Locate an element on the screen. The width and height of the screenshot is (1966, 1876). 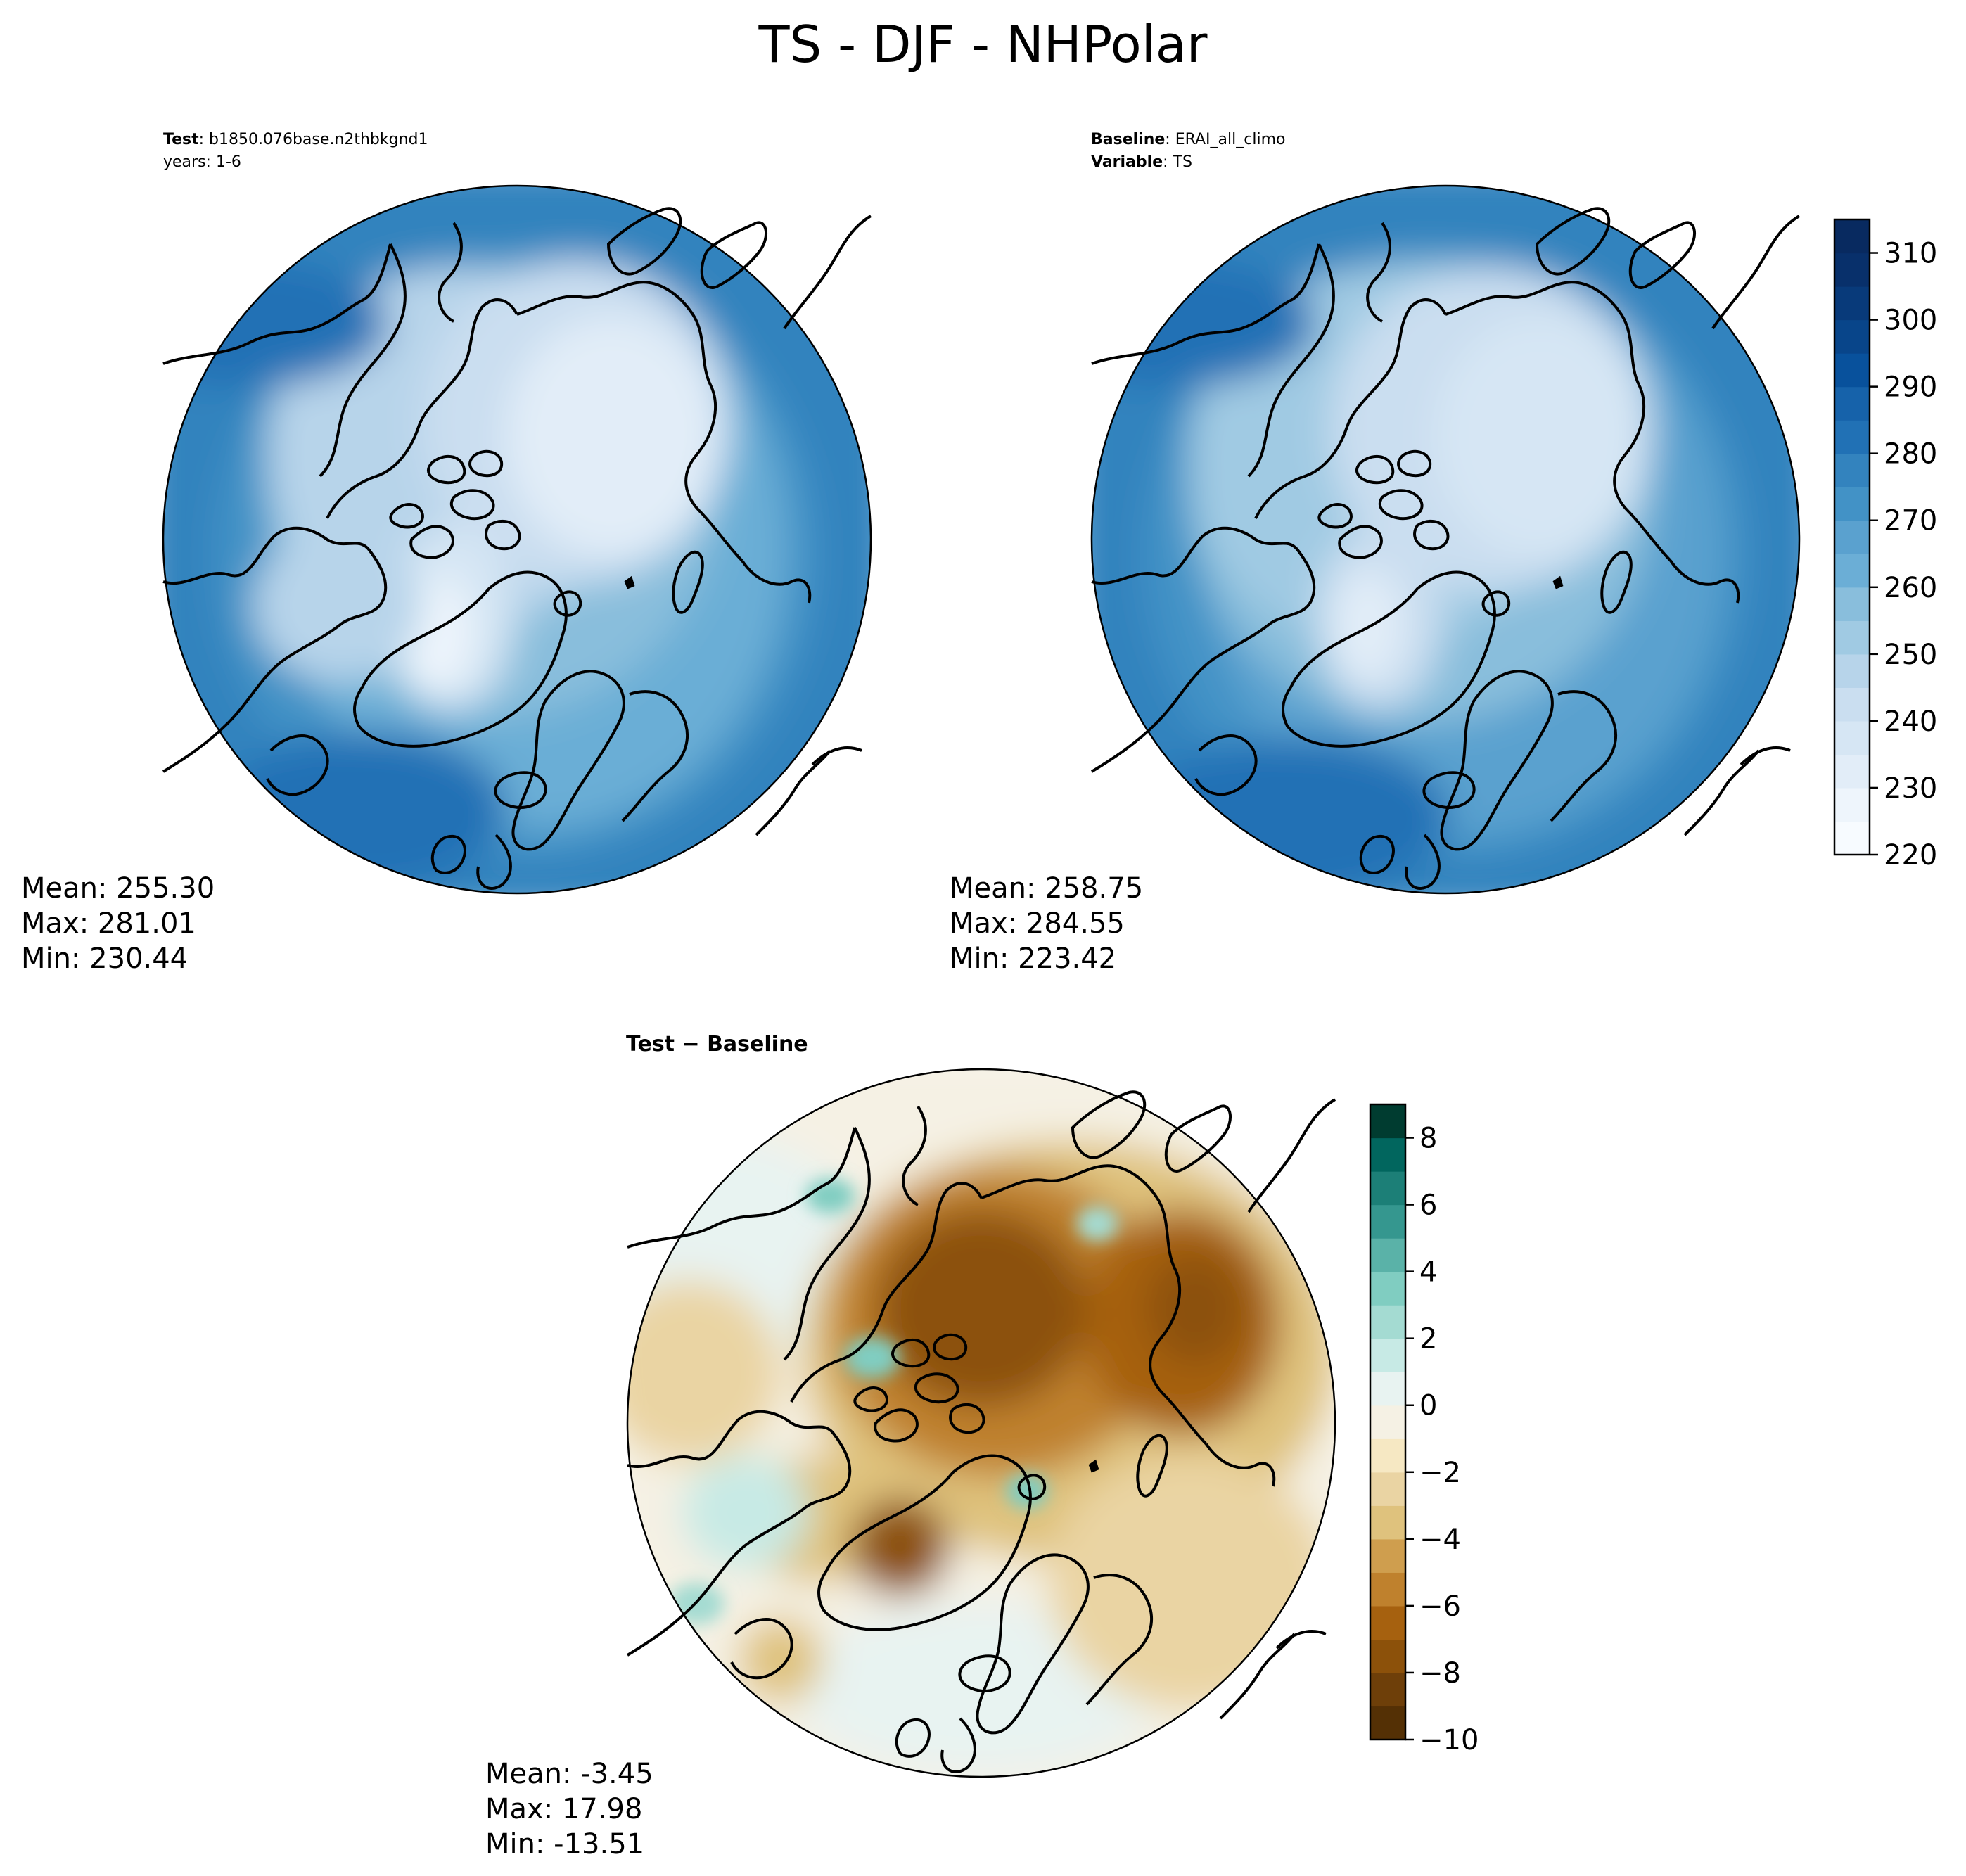
test-max: Max: 281.01 is located at coordinates (108, 923).